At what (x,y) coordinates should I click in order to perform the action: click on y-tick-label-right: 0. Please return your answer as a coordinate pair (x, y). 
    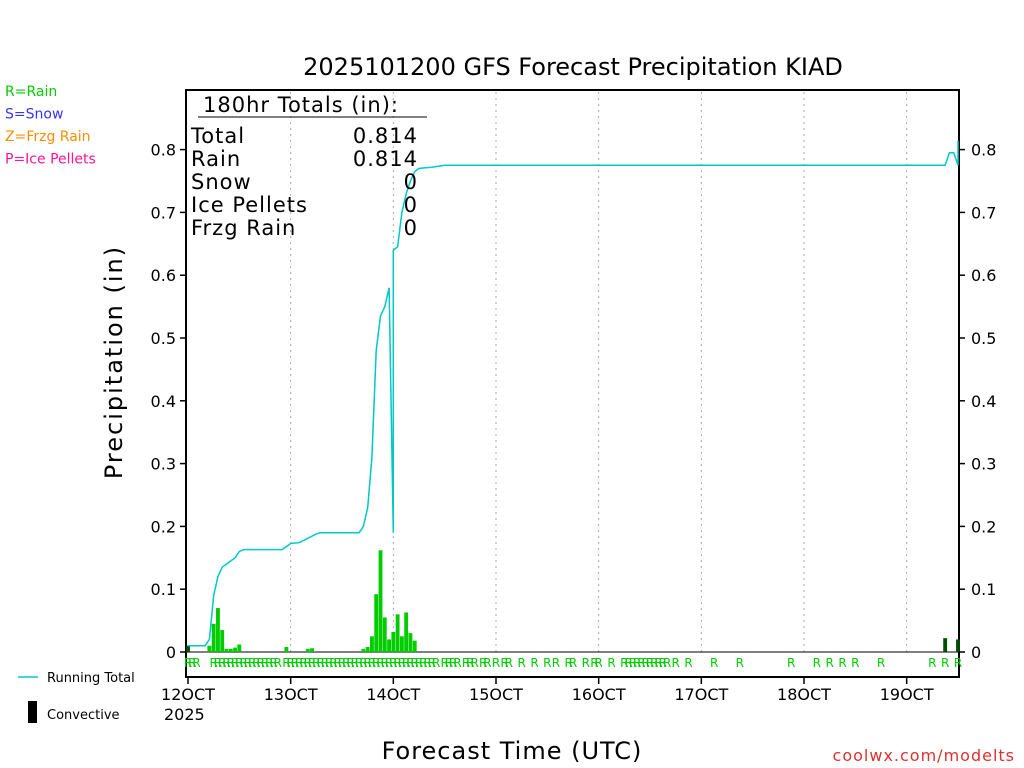
    Looking at the image, I should click on (976, 652).